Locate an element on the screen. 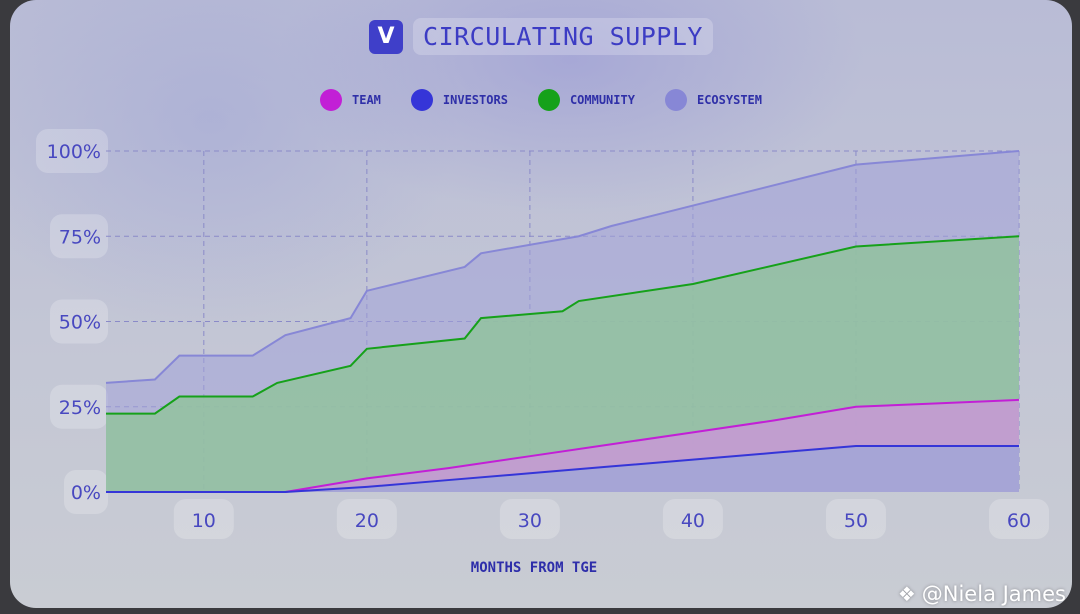 The height and width of the screenshot is (614, 1080). line-investors is located at coordinates (562, 468).